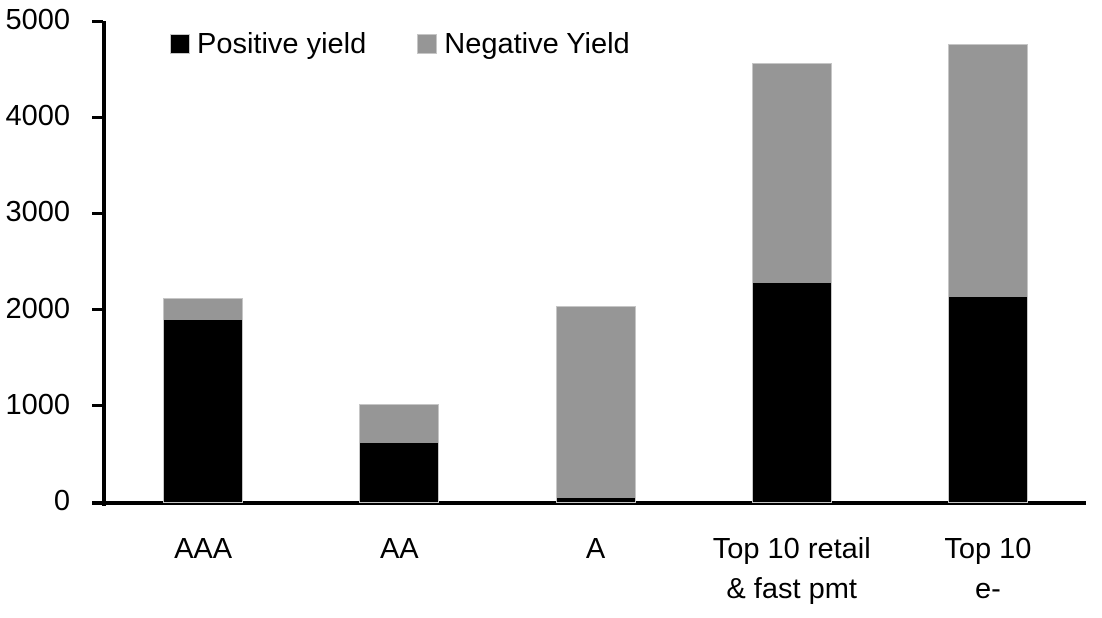 This screenshot has width=1102, height=618. Describe the element at coordinates (37, 20) in the screenshot. I see `y-axis-tick-label: 5000` at that location.